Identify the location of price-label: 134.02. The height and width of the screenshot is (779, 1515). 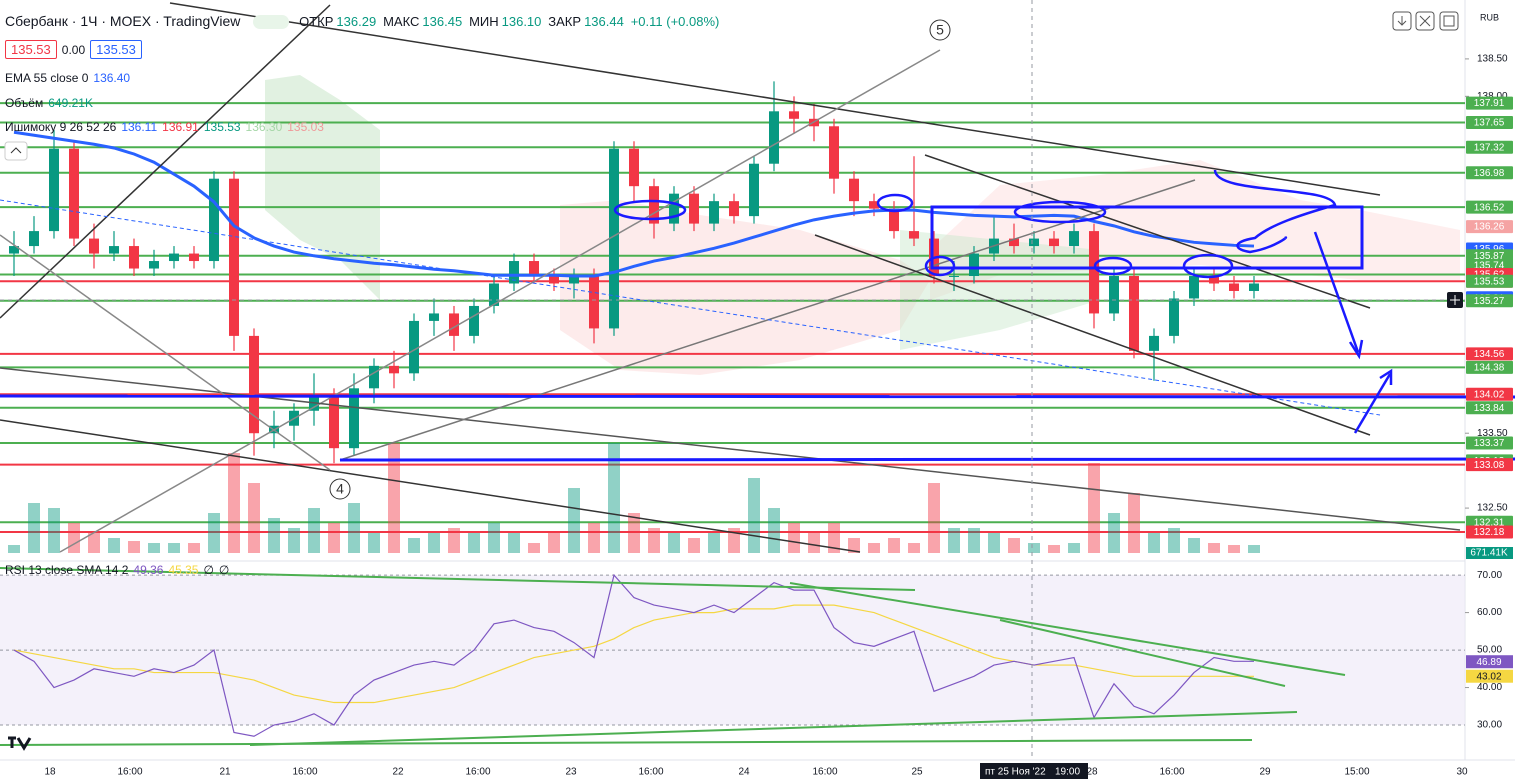
(1489, 394).